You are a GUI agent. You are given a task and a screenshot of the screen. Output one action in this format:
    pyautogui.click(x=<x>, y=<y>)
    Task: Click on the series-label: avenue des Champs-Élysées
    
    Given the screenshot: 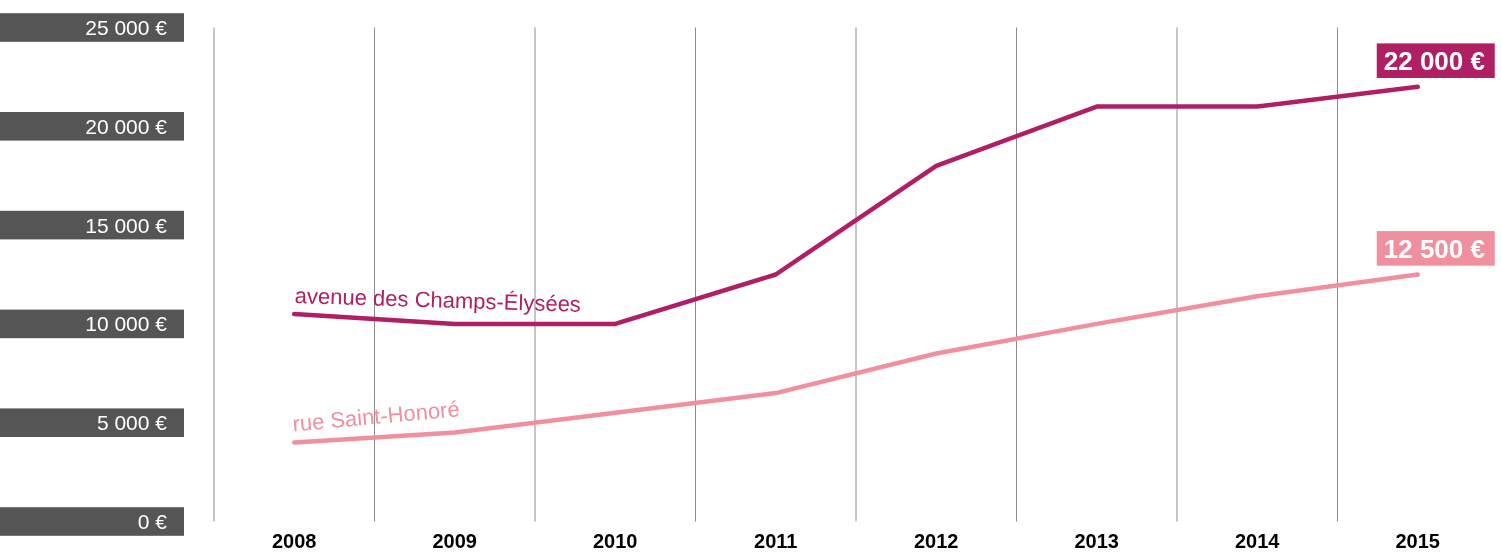 What is the action you would take?
    pyautogui.click(x=438, y=300)
    